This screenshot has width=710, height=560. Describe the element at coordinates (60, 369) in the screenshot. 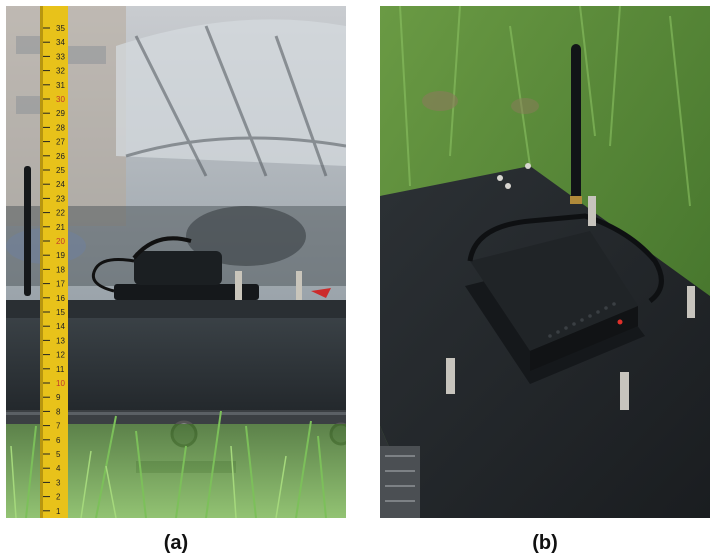

I see `tape-tick-label: 11` at that location.